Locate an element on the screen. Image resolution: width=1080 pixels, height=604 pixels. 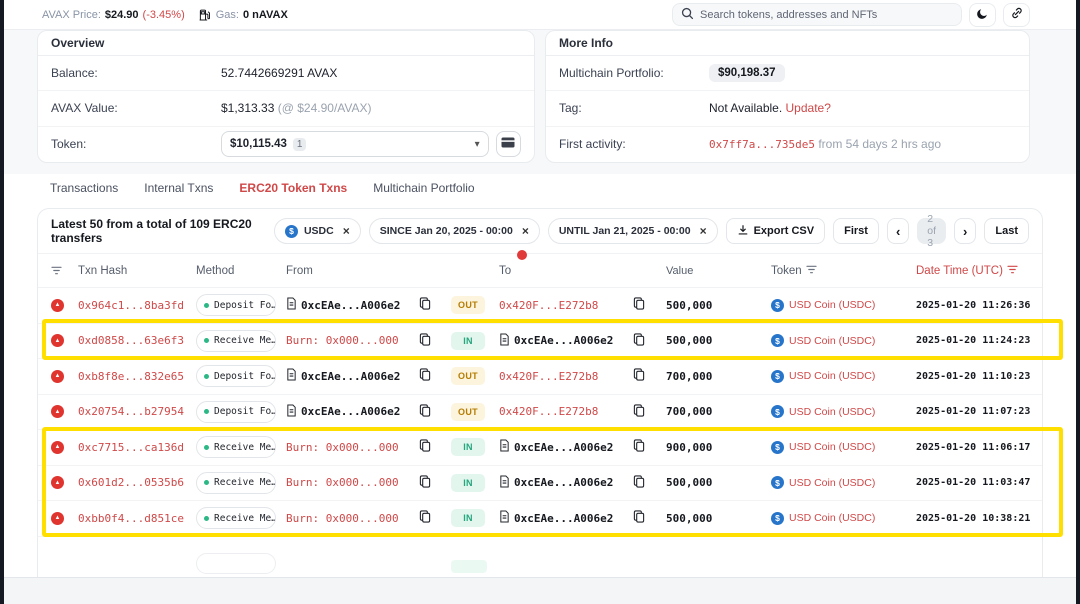
avax-price-value: $24.90 is located at coordinates (121, 14).